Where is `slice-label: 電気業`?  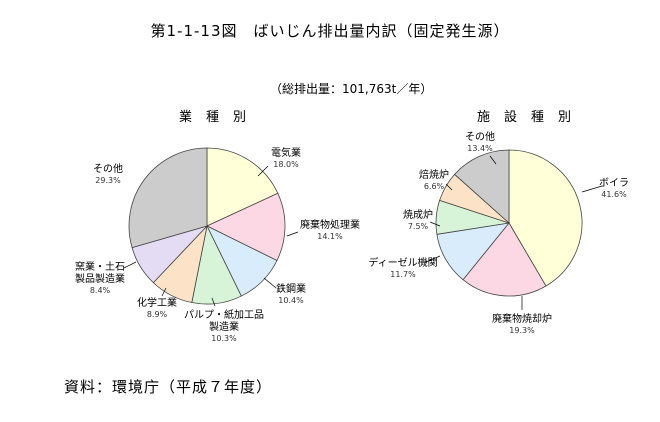
slice-label: 電気業 is located at coordinates (286, 152).